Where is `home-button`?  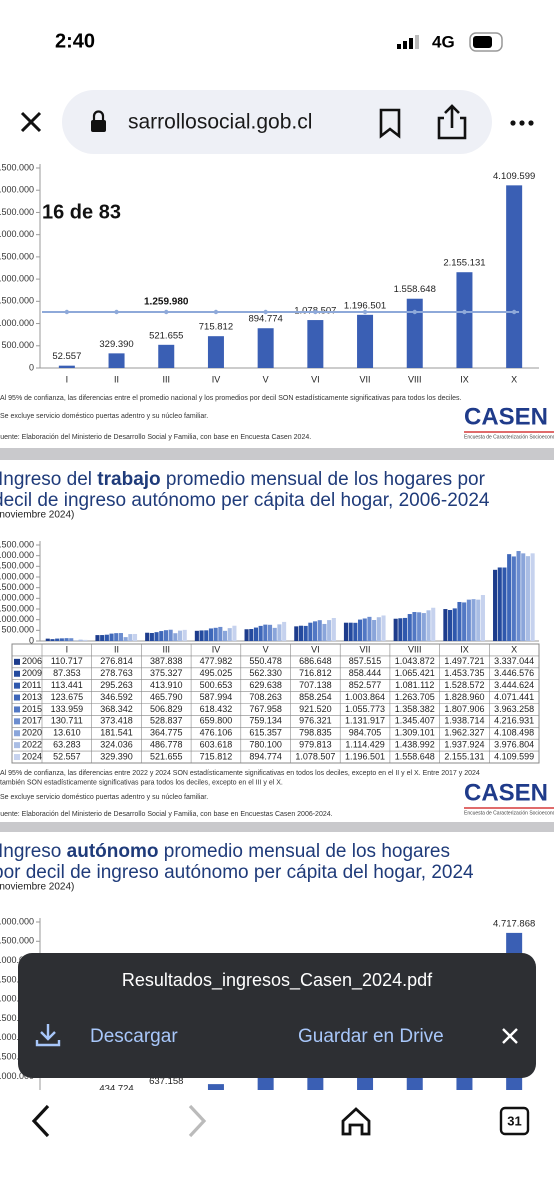 home-button is located at coordinates (356, 1121).